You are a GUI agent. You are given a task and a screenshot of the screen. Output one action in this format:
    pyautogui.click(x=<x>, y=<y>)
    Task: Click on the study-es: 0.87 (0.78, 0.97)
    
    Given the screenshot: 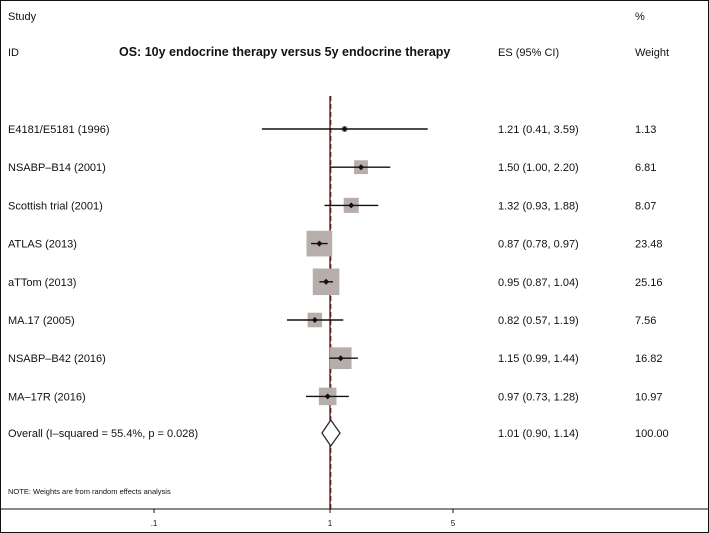 What is the action you would take?
    pyautogui.click(x=538, y=245)
    